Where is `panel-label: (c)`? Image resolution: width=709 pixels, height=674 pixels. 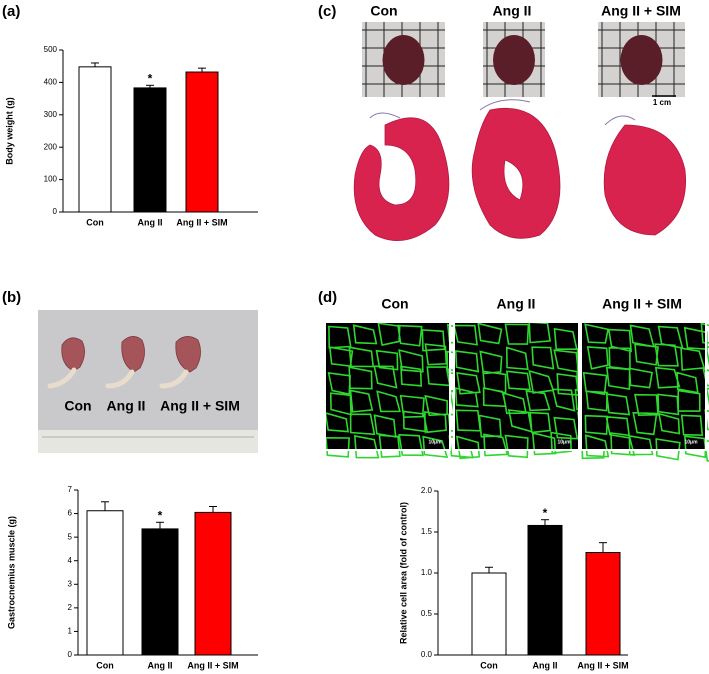 panel-label: (c) is located at coordinates (327, 11).